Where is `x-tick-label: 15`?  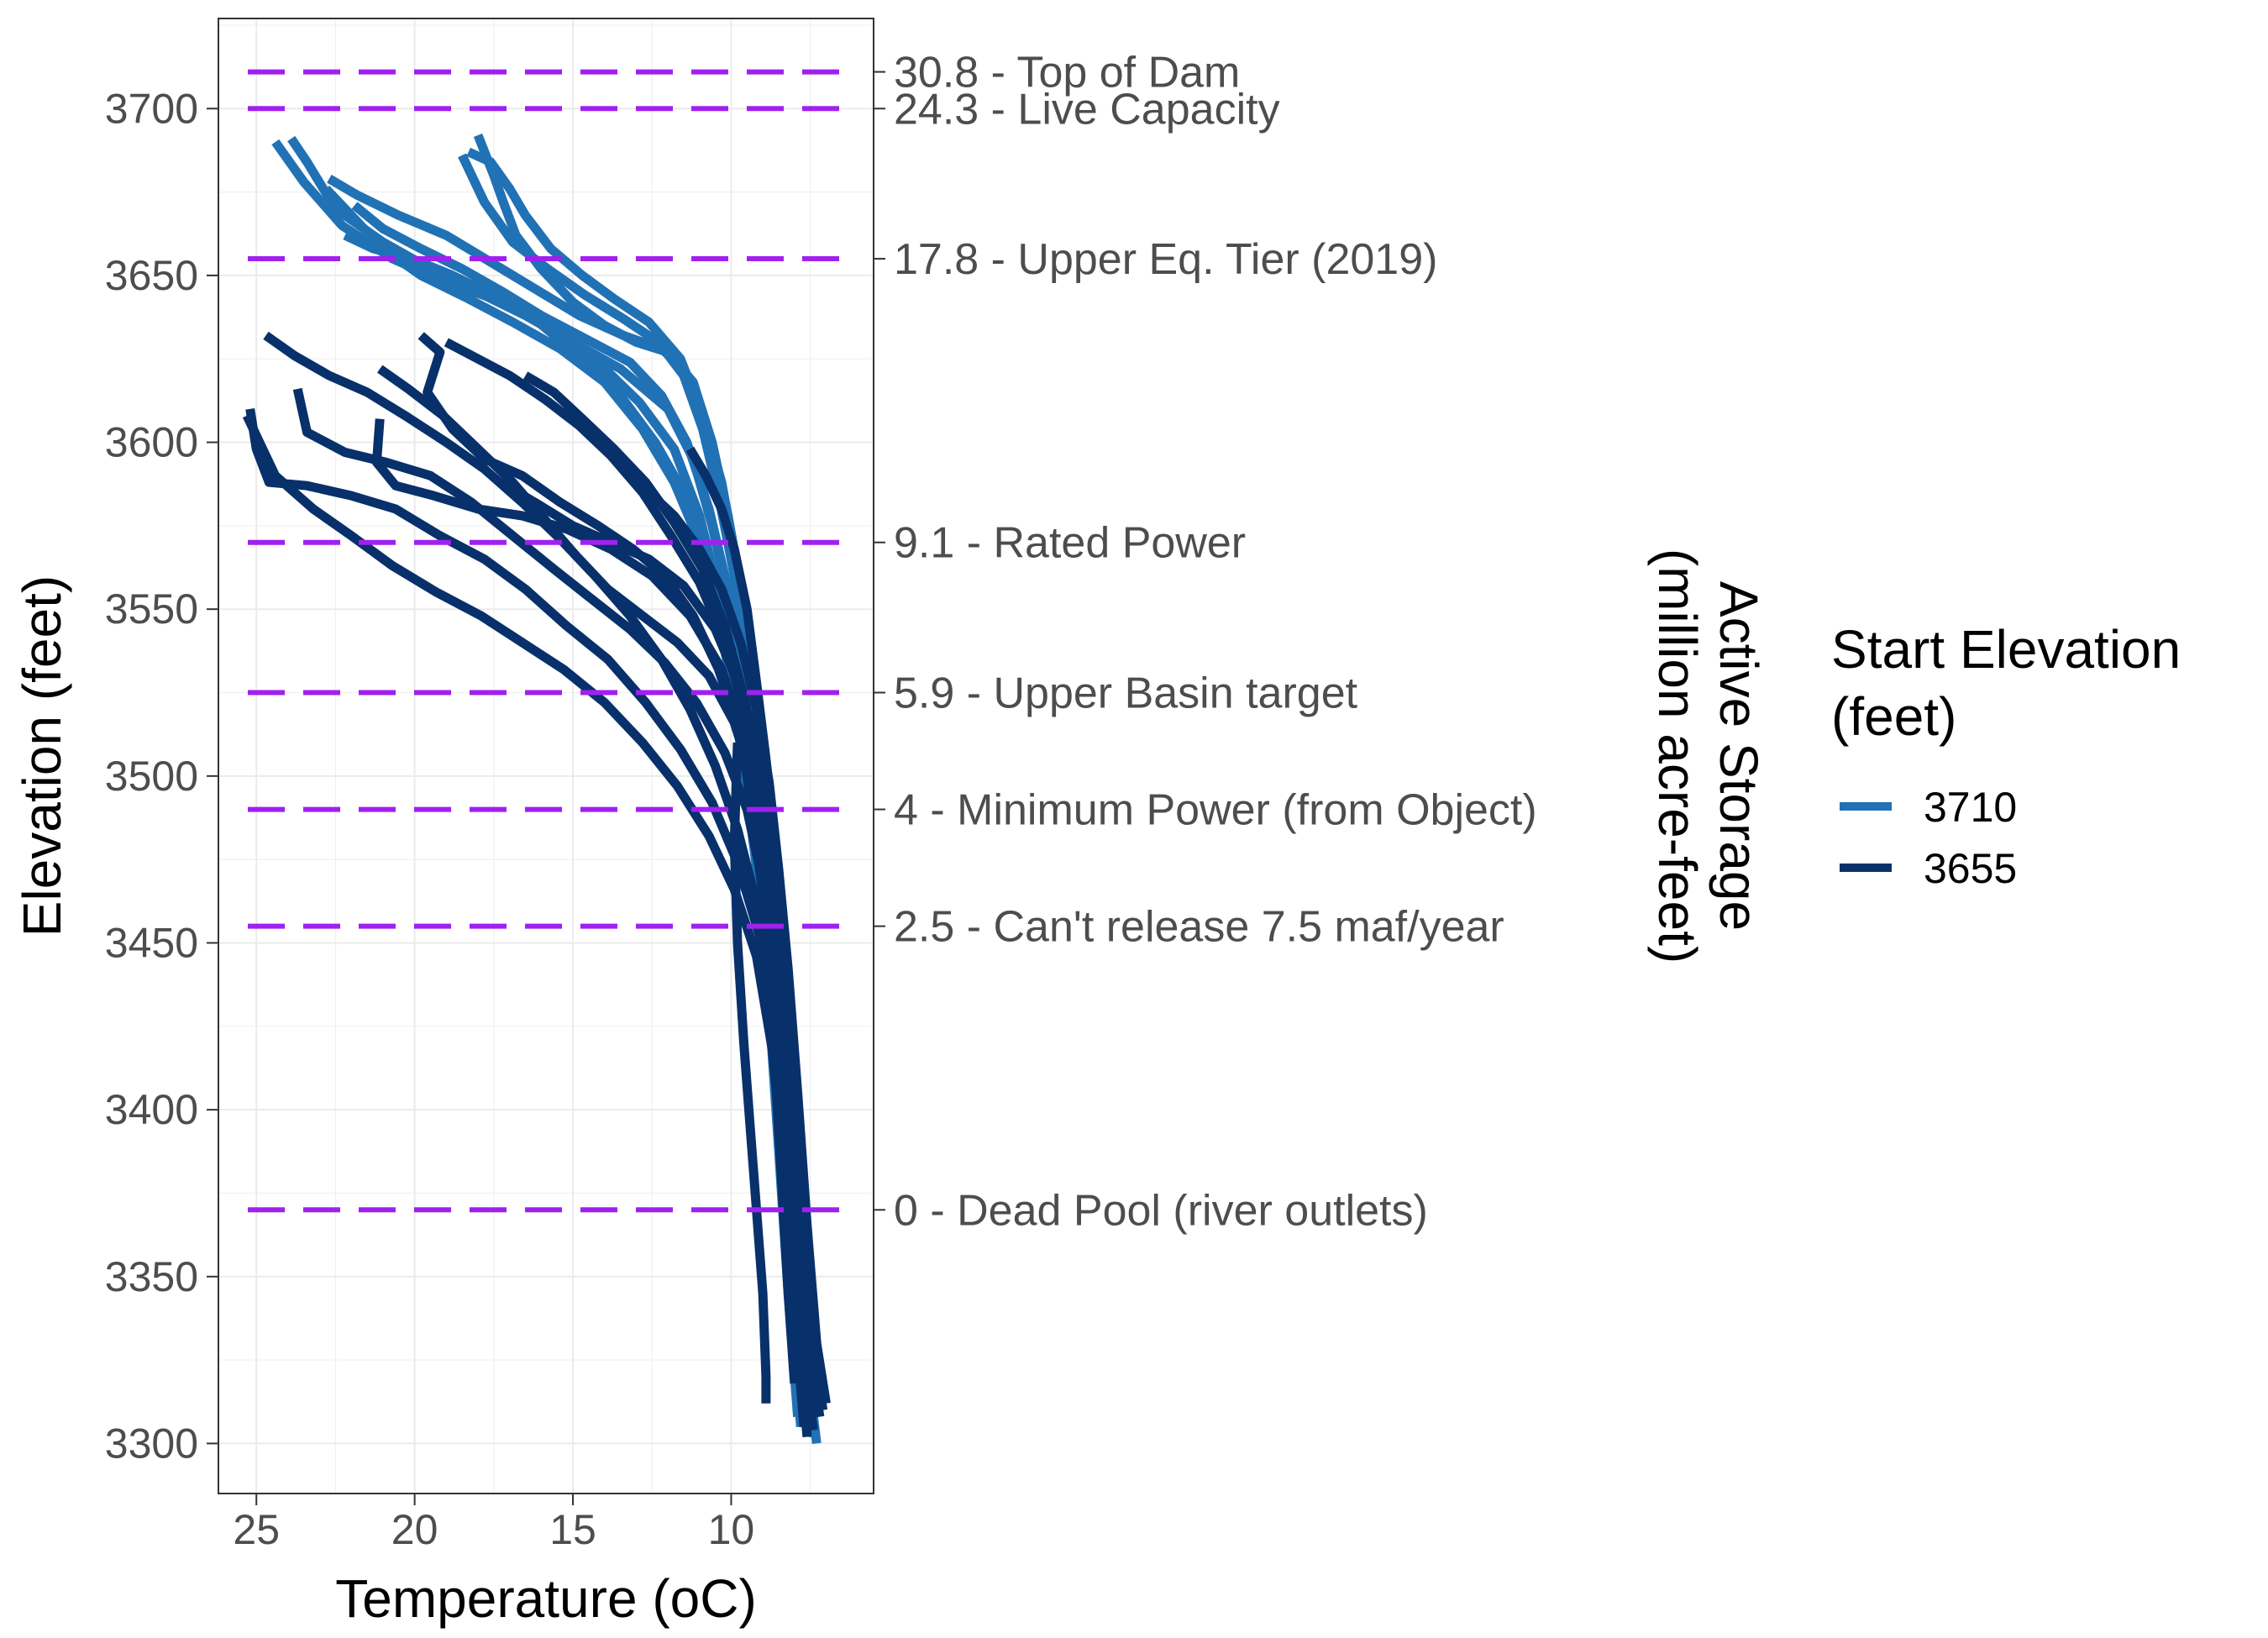
x-tick-label: 15 is located at coordinates (572, 1529).